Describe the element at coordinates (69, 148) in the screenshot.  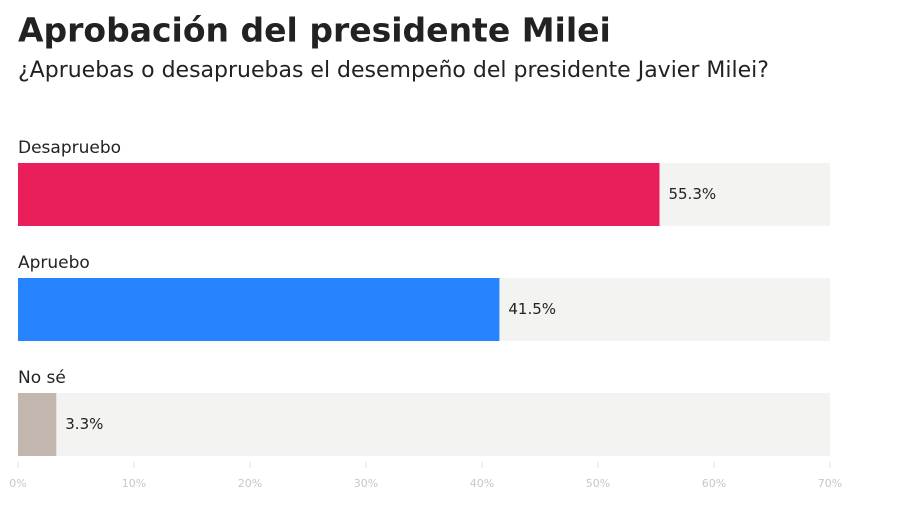
I see `category-label: Desapruebo` at that location.